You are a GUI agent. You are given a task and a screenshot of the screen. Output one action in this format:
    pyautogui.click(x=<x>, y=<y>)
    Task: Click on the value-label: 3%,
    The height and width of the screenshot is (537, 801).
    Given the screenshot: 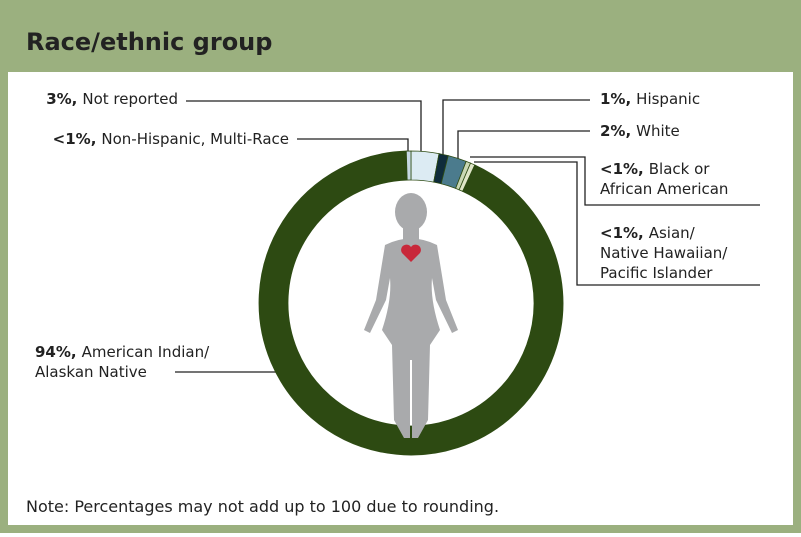 What is the action you would take?
    pyautogui.click(x=61, y=99)
    